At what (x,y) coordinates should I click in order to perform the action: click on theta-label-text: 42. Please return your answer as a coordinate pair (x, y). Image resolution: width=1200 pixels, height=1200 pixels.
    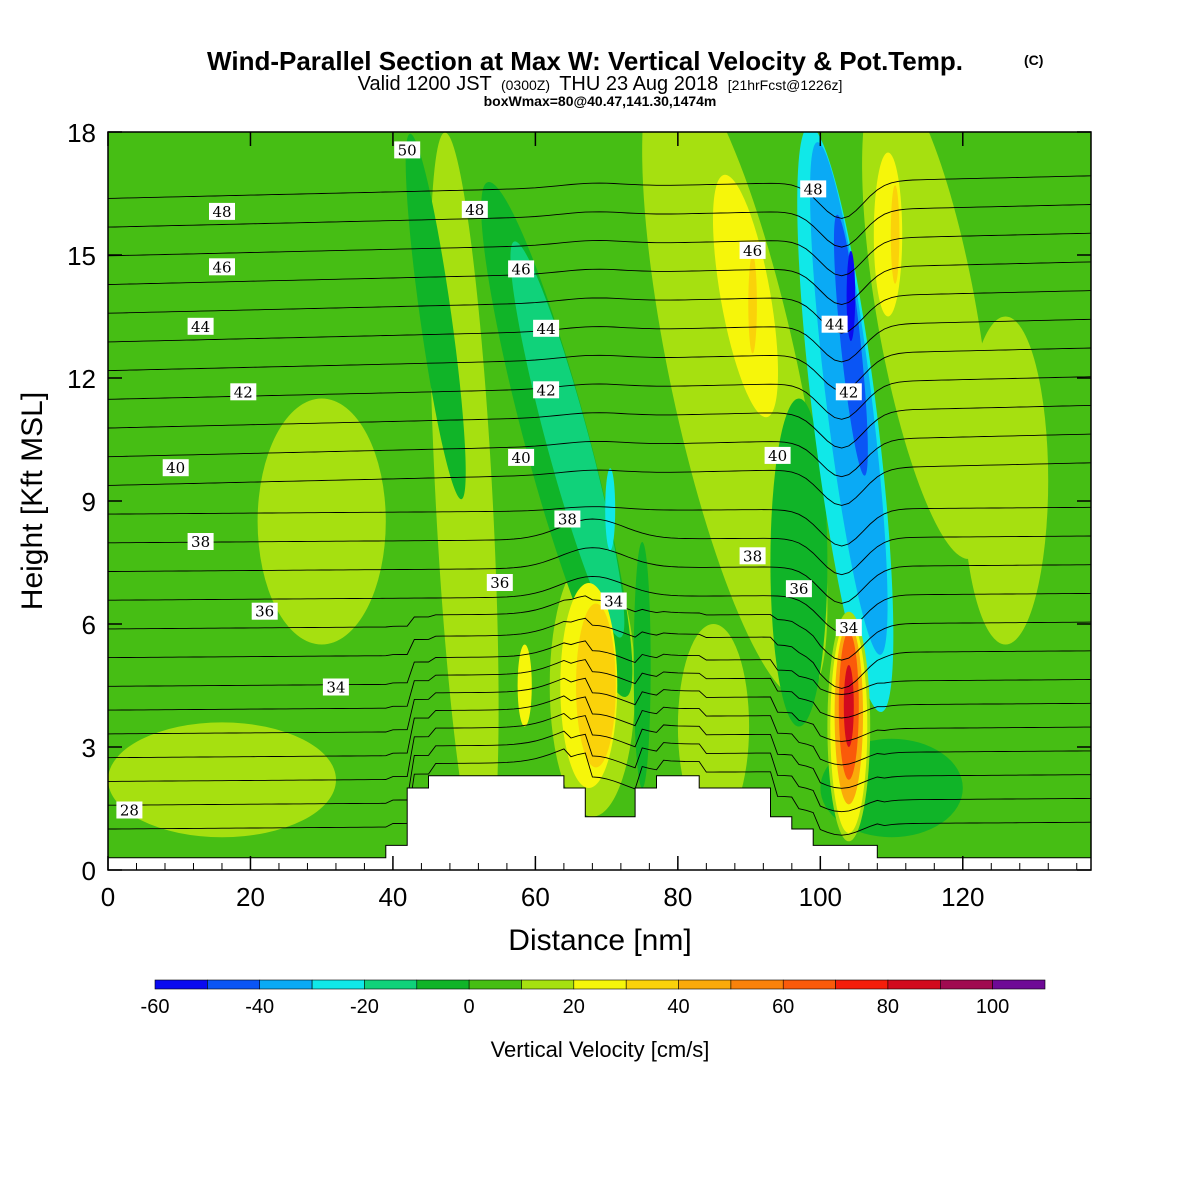
    Looking at the image, I should click on (848, 392).